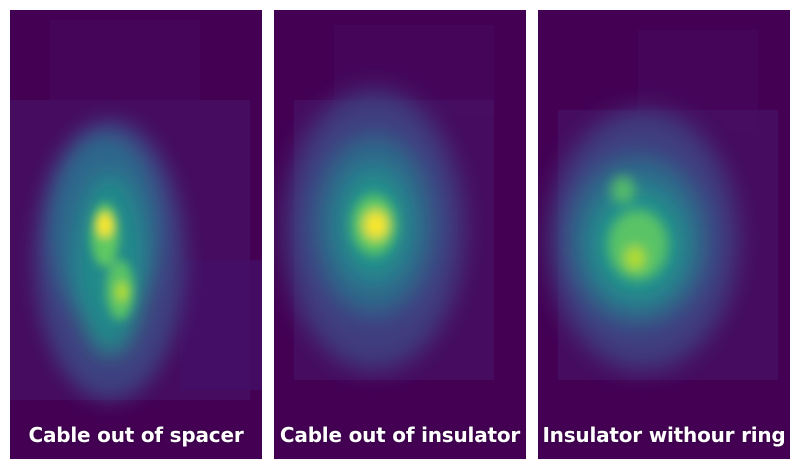 The width and height of the screenshot is (800, 470). I want to click on panel-caption: Cable out of insulator, so click(400, 435).